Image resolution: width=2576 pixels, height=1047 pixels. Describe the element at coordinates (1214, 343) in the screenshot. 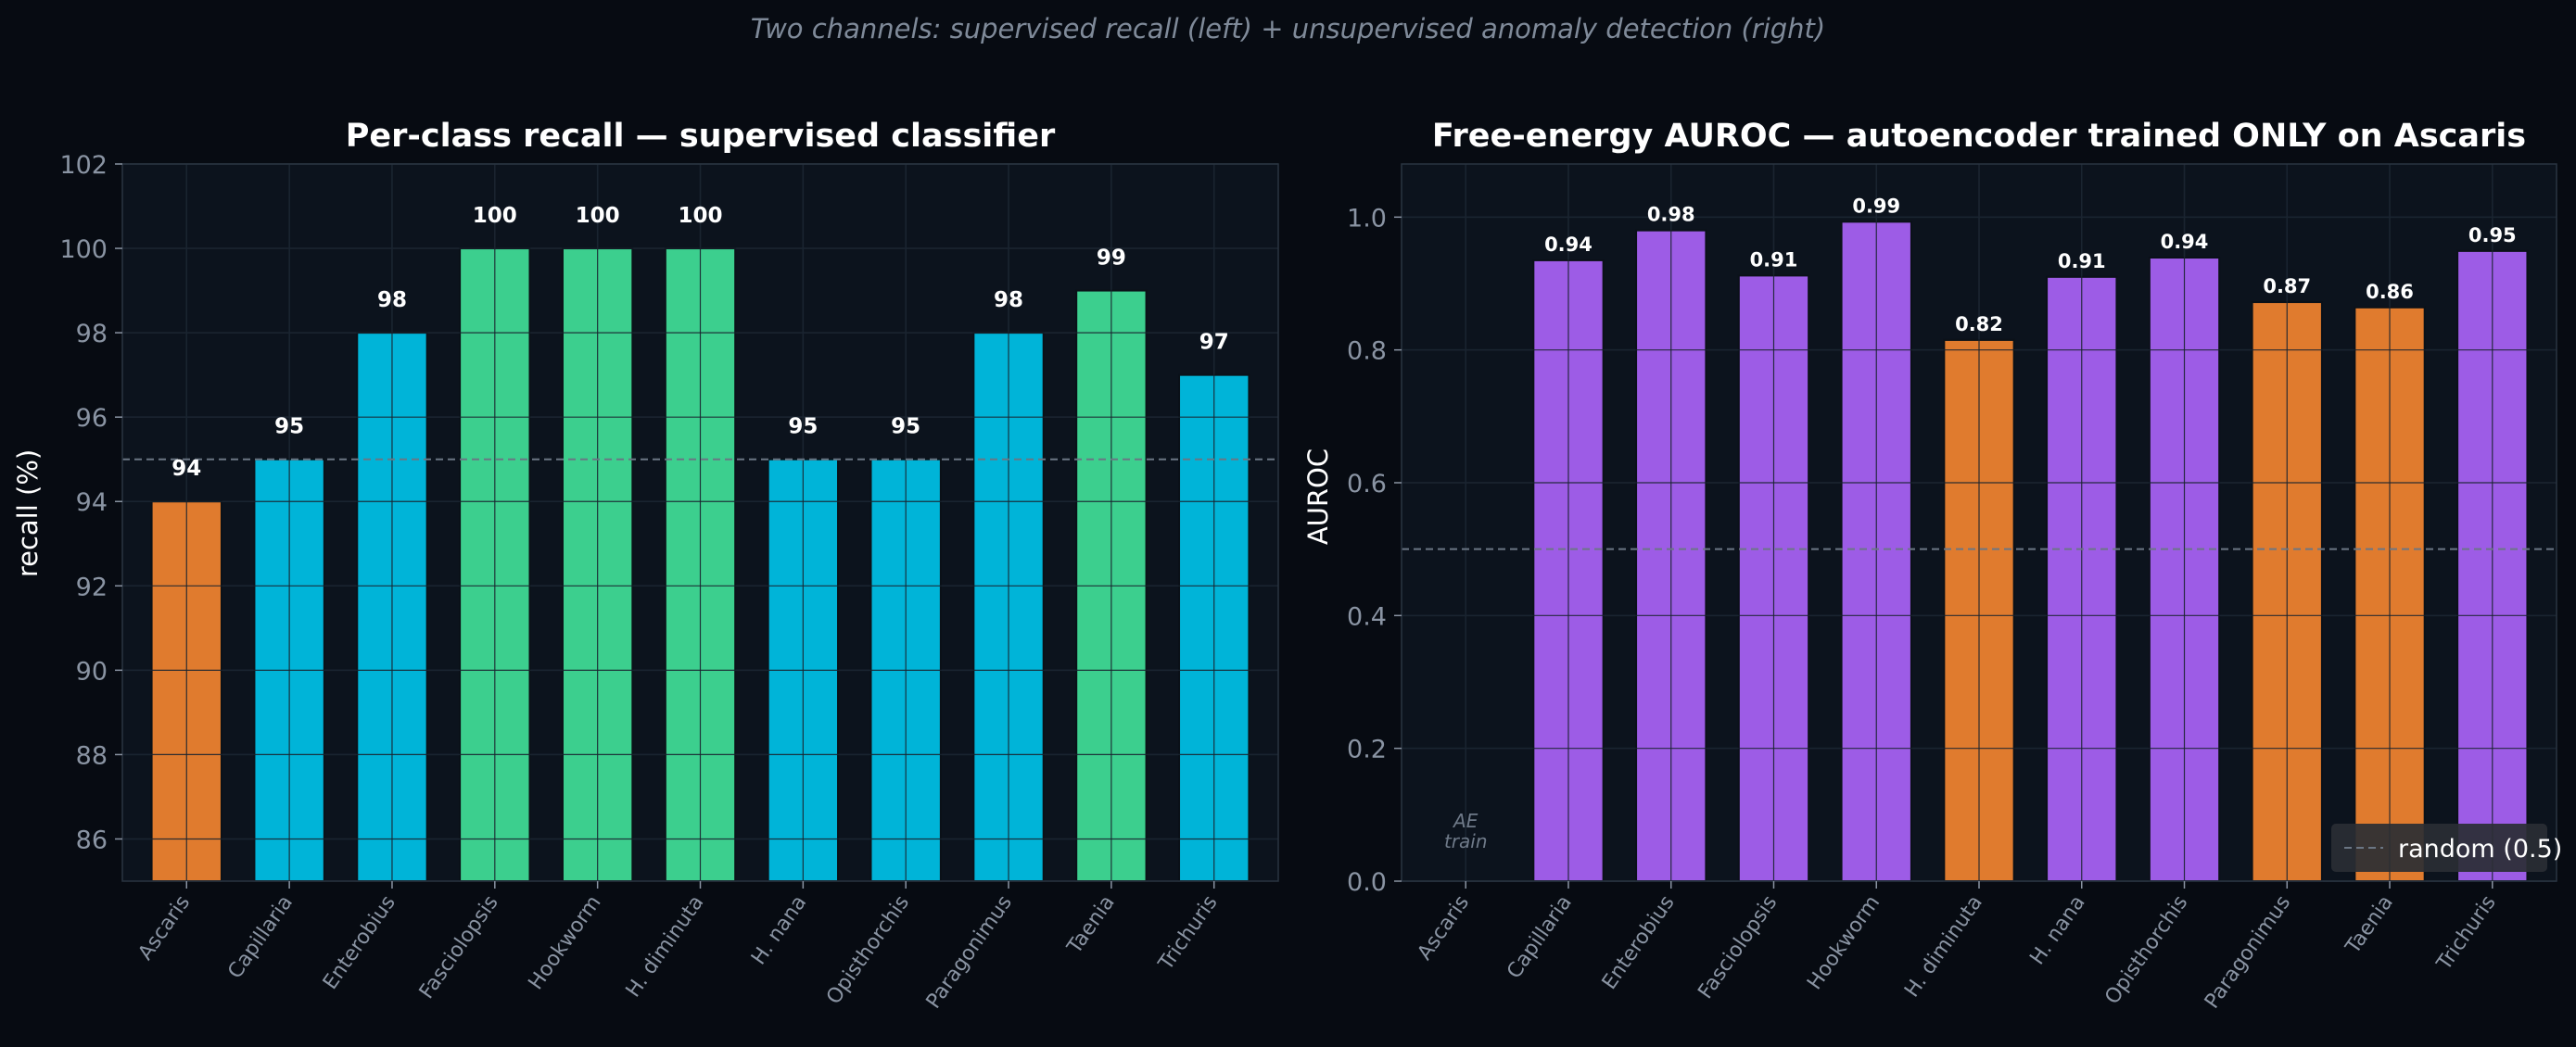

I see `data-label: 97` at that location.